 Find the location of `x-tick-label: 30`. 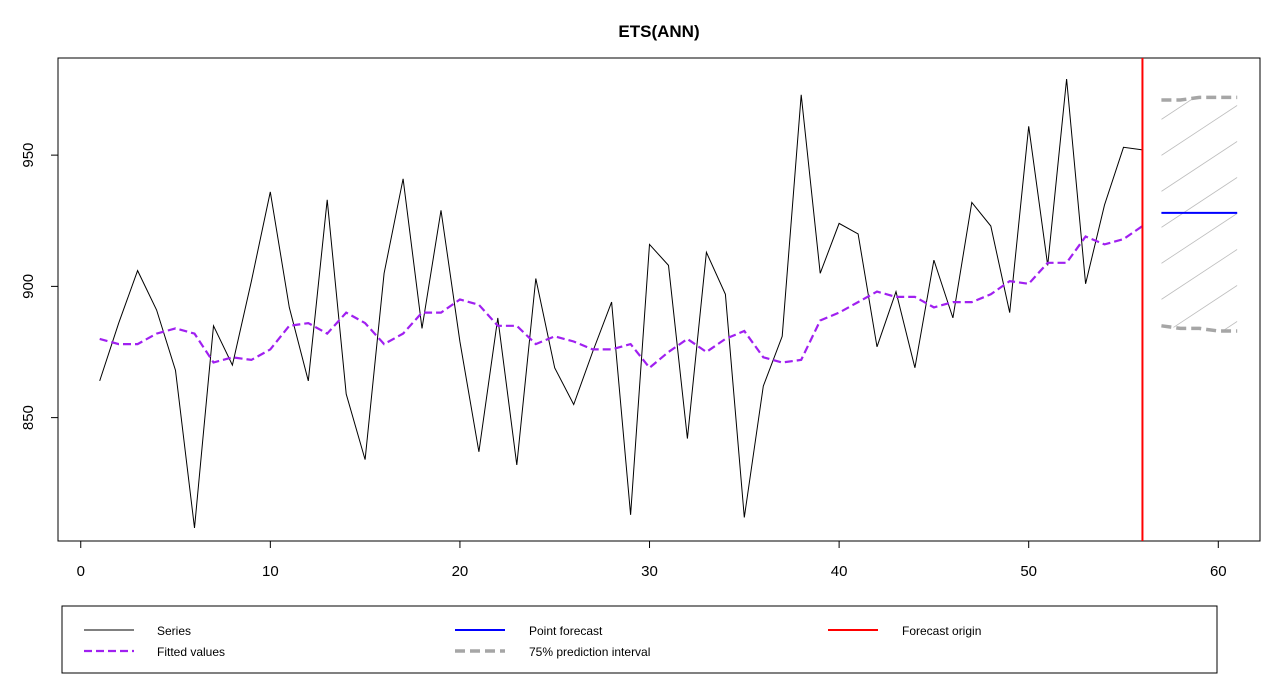

x-tick-label: 30 is located at coordinates (649, 571).